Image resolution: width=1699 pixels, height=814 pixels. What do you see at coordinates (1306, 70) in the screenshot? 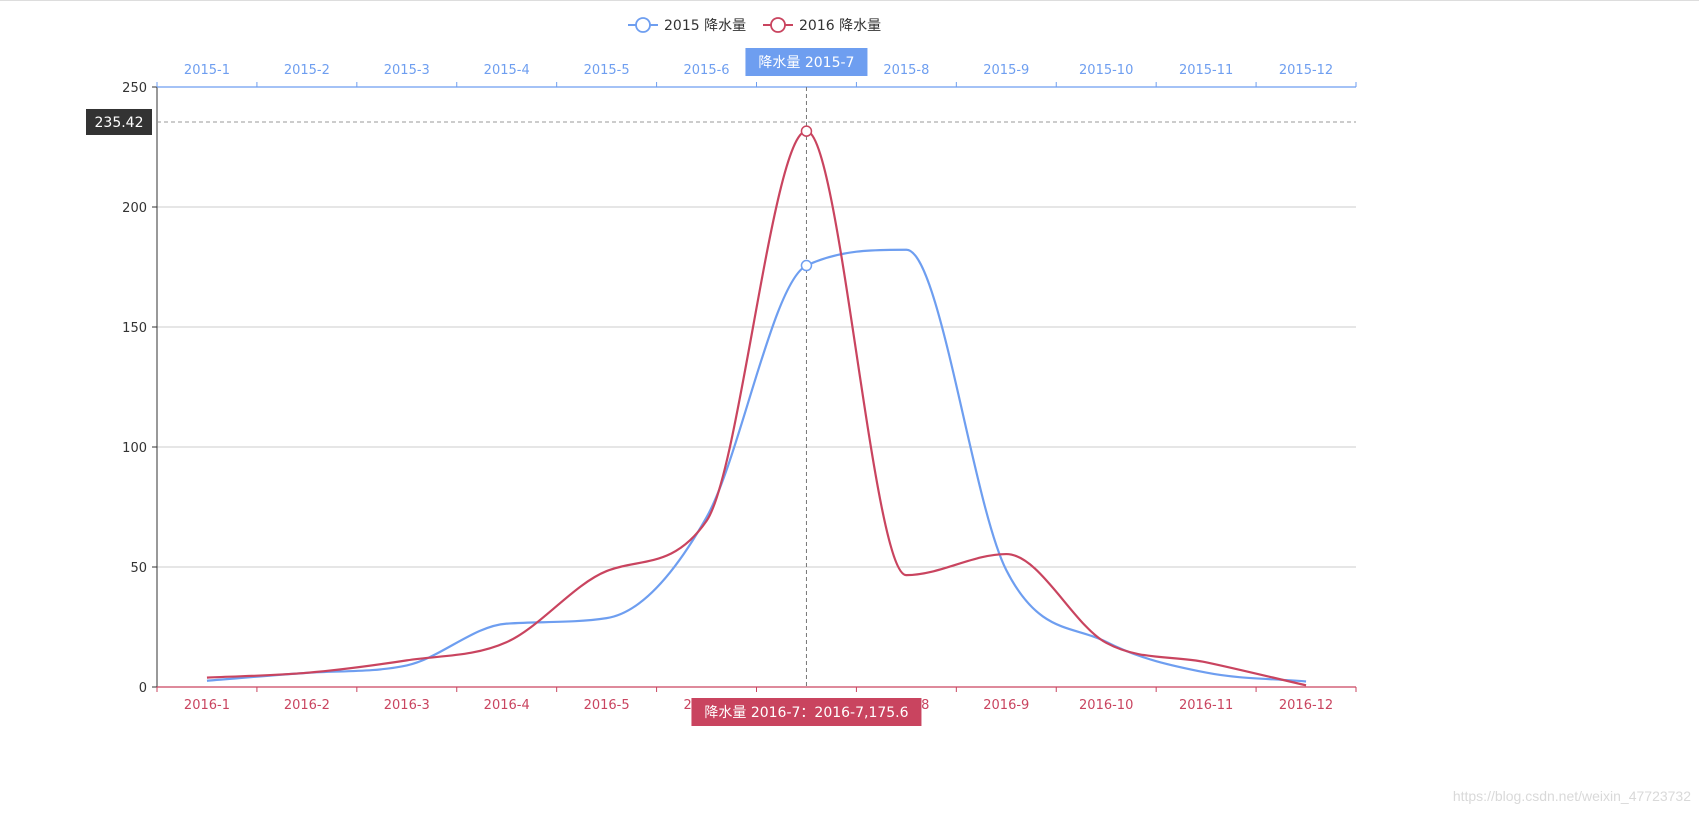
I see `x-top-tick-label: 2015-12` at bounding box center [1306, 70].